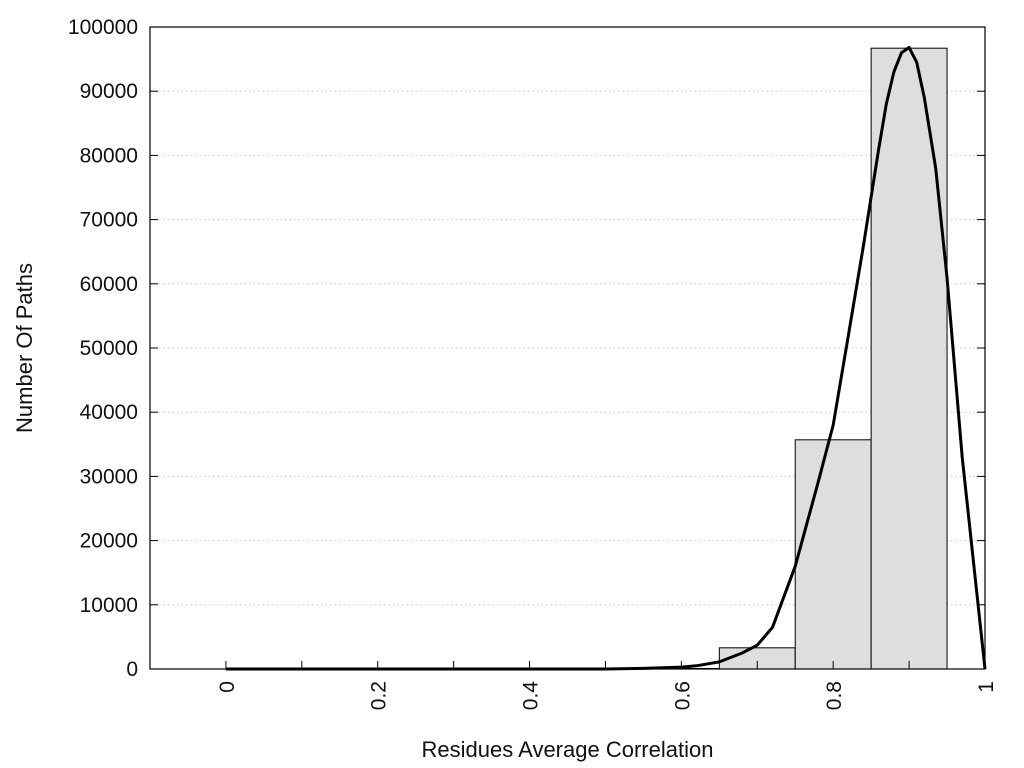  Describe the element at coordinates (109, 220) in the screenshot. I see `y-tick-label-7: 70000` at that location.